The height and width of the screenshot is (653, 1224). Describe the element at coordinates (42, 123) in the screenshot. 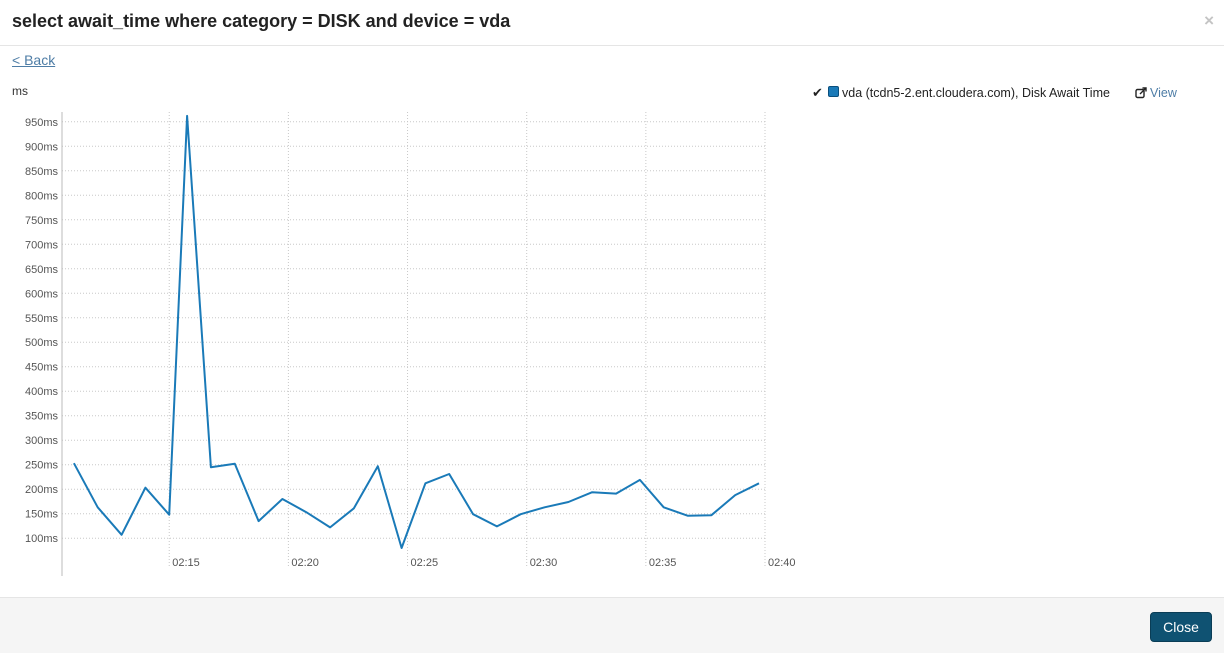

I see `y-tick-label: 950ms` at that location.